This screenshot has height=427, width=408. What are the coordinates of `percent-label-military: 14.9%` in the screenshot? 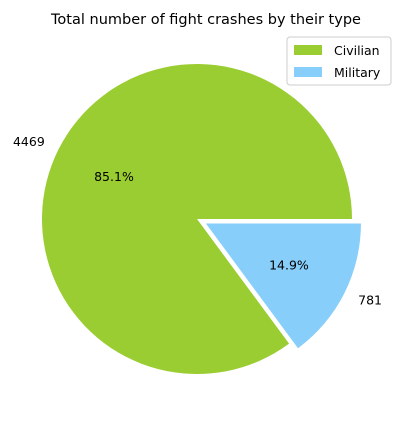 It's located at (289, 264).